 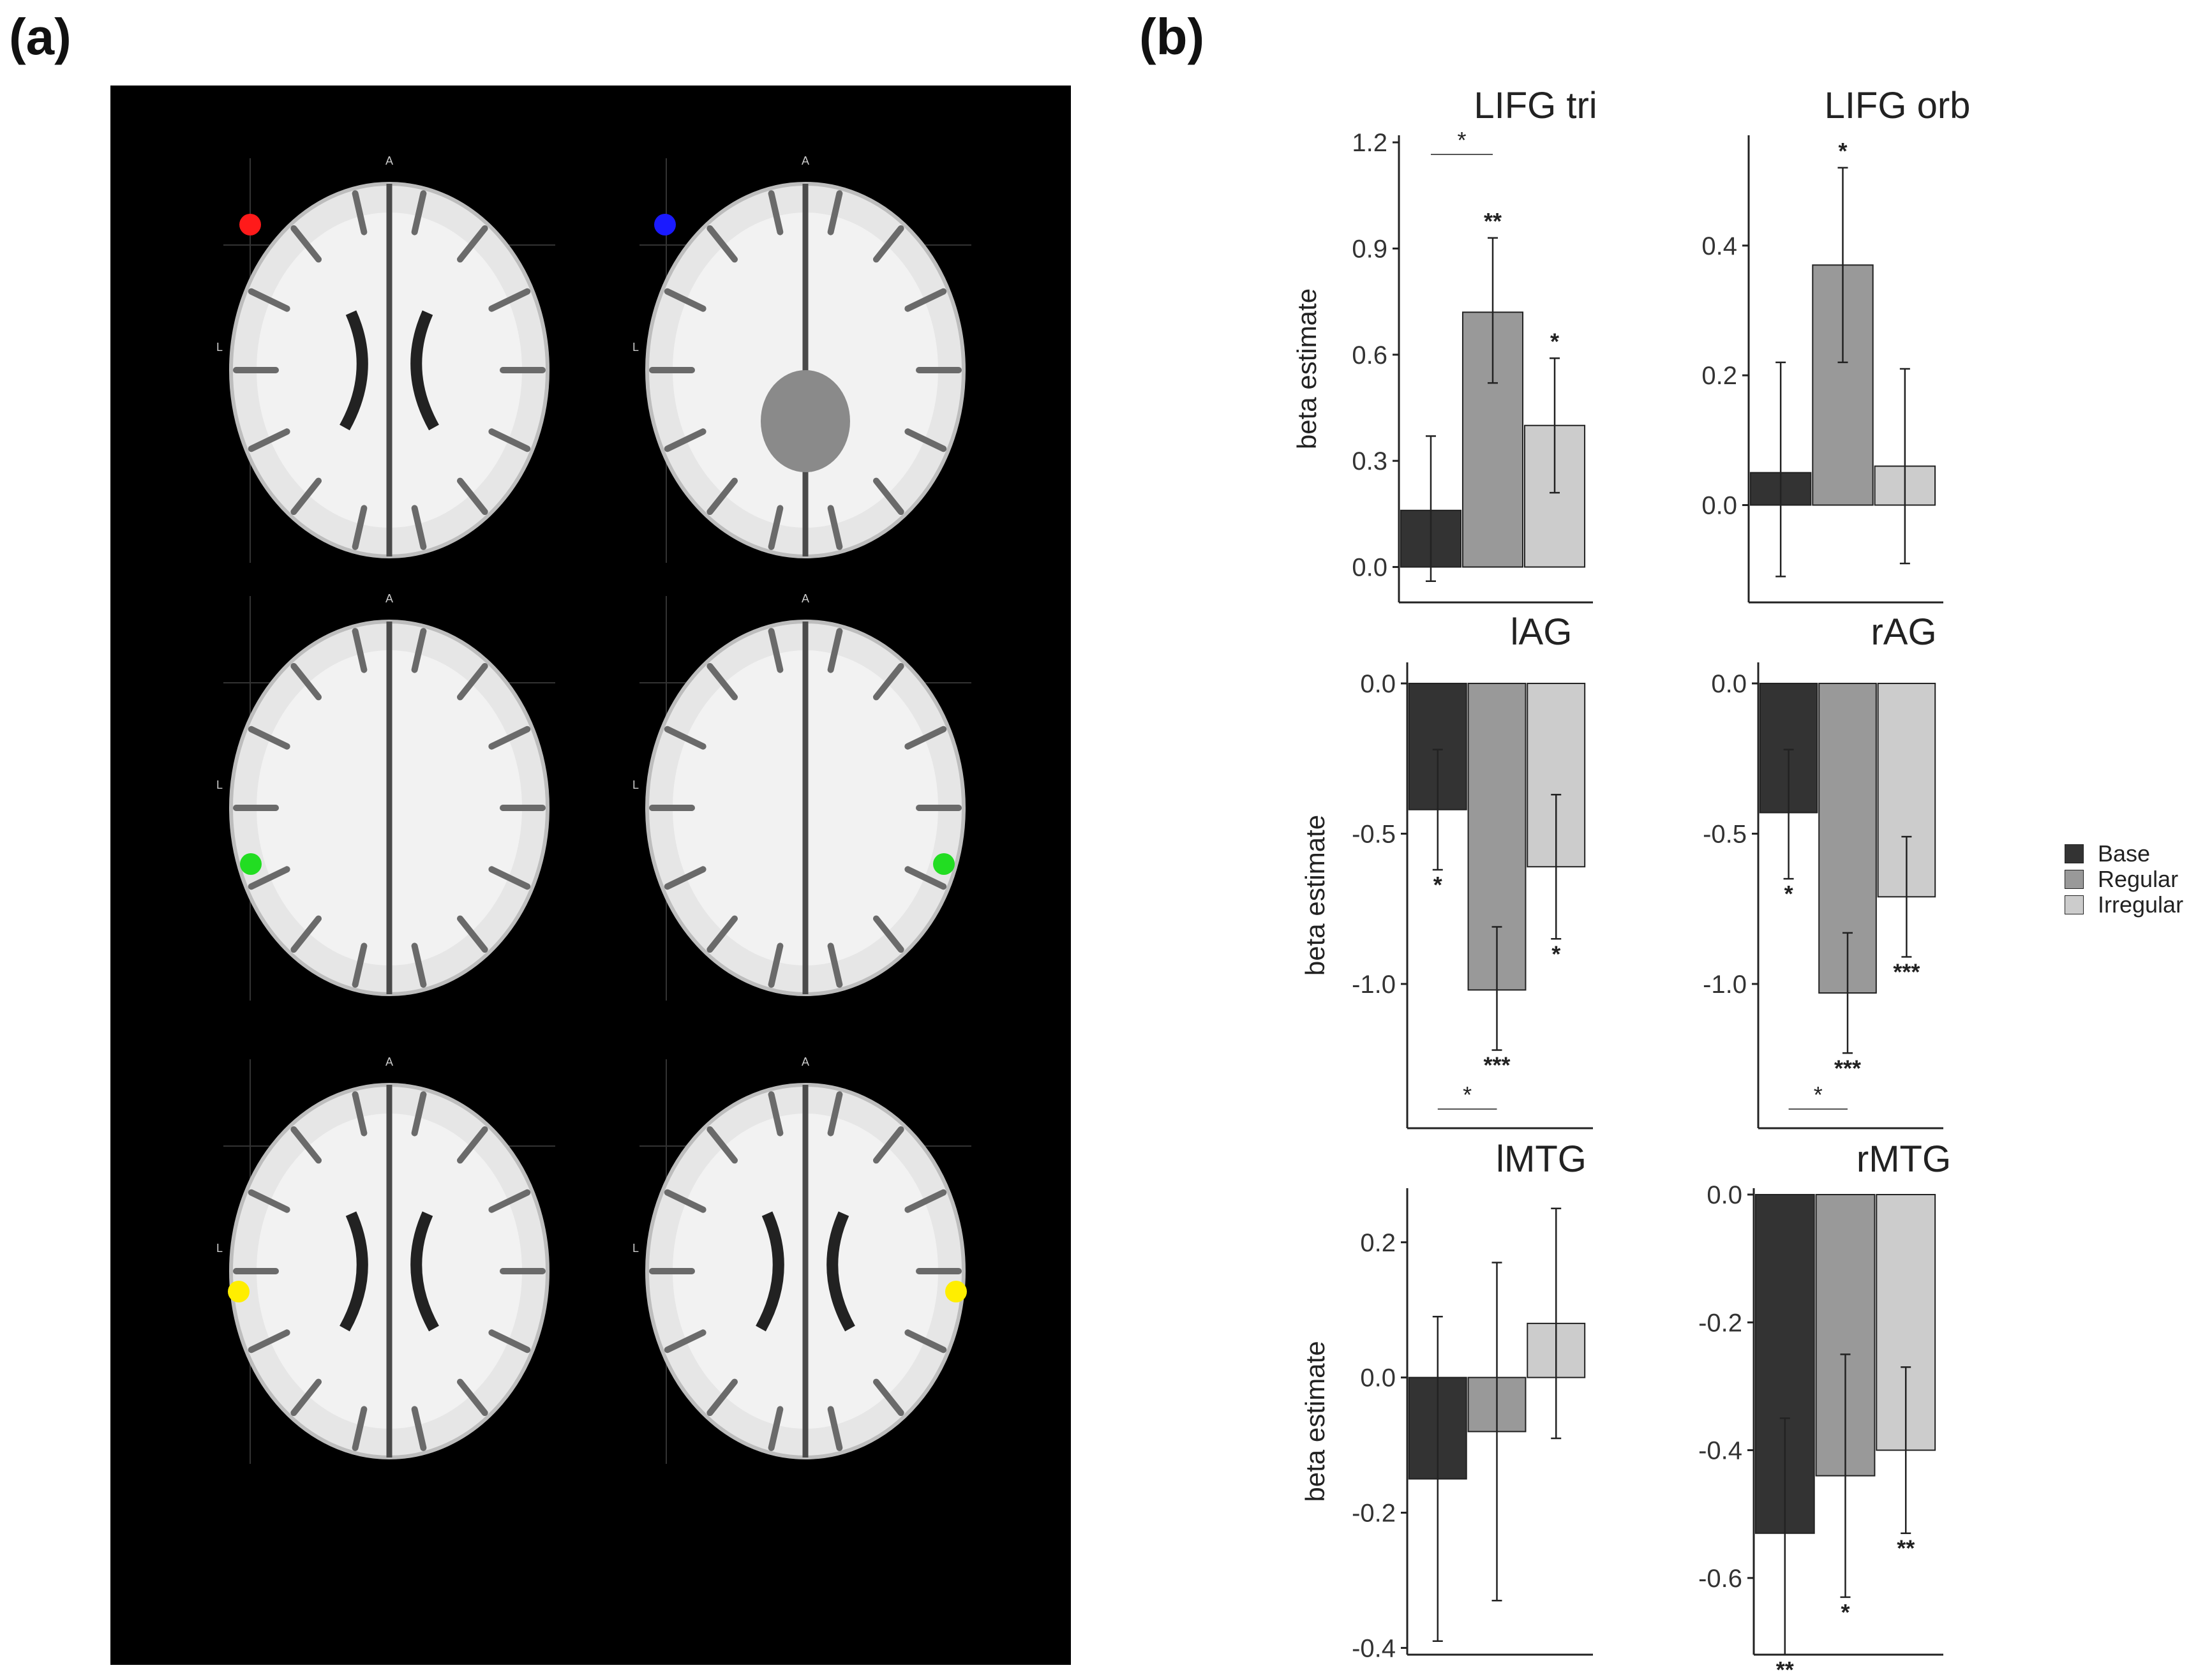 What do you see at coordinates (389, 370) in the screenshot?
I see `ventricles` at bounding box center [389, 370].